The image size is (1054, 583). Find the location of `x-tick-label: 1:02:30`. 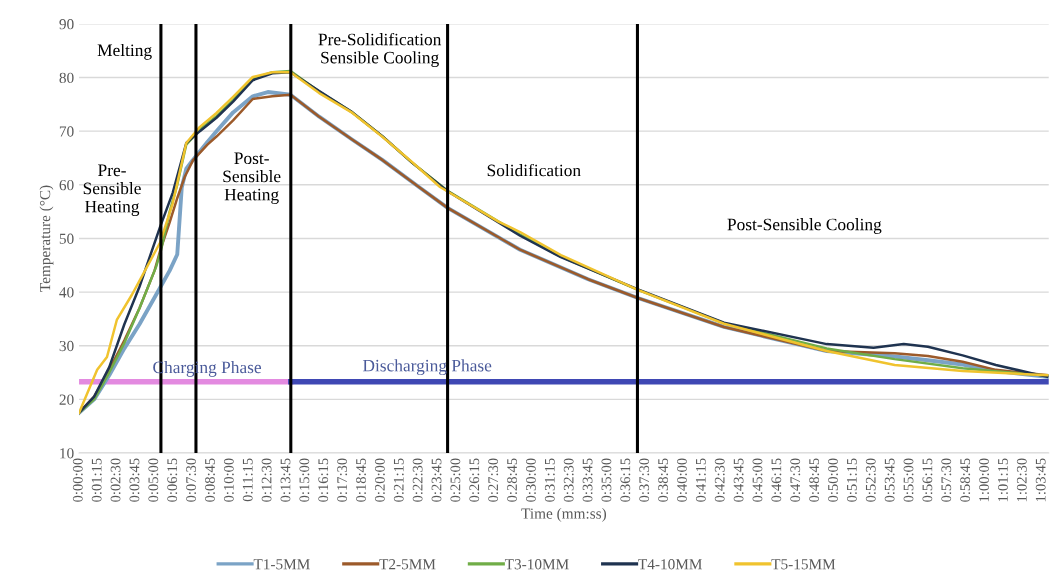

x-tick-label: 1:02:30 is located at coordinates (1021, 480).